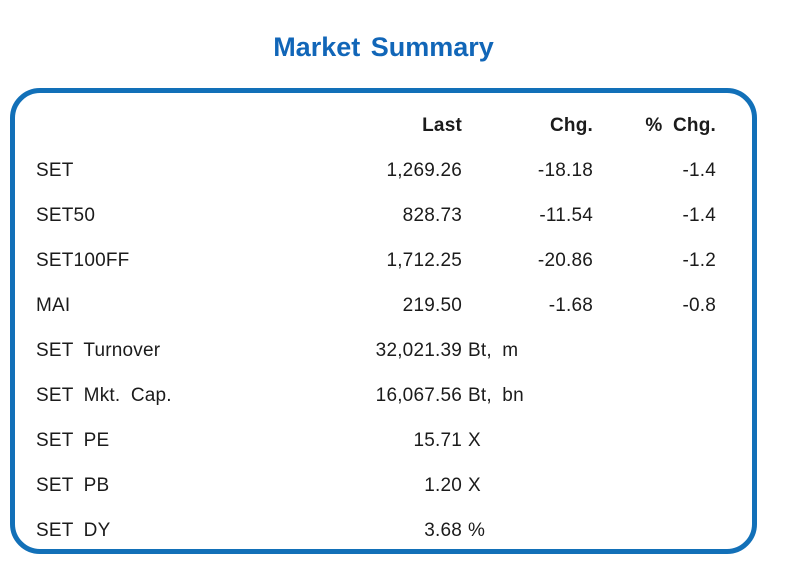 This screenshot has width=786, height=576. What do you see at coordinates (442, 125) in the screenshot?
I see `header-last: Last` at bounding box center [442, 125].